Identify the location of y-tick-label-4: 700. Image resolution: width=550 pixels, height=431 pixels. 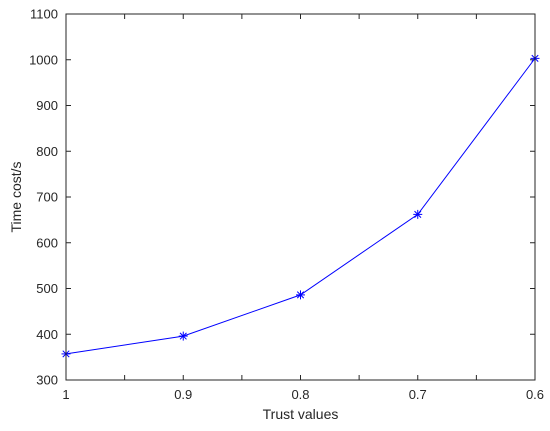
(47, 197).